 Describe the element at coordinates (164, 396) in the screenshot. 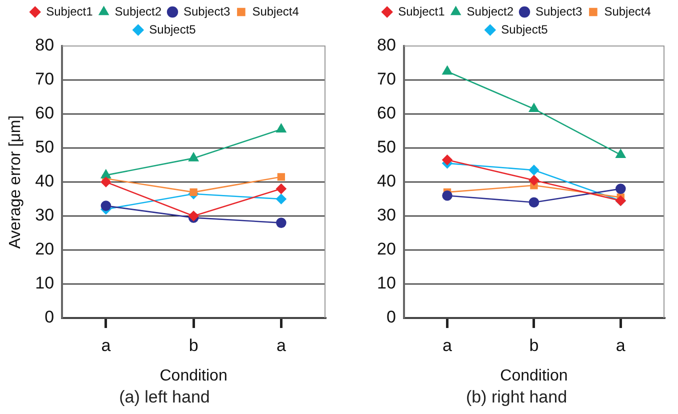

I see `text: (a) left hand` at that location.